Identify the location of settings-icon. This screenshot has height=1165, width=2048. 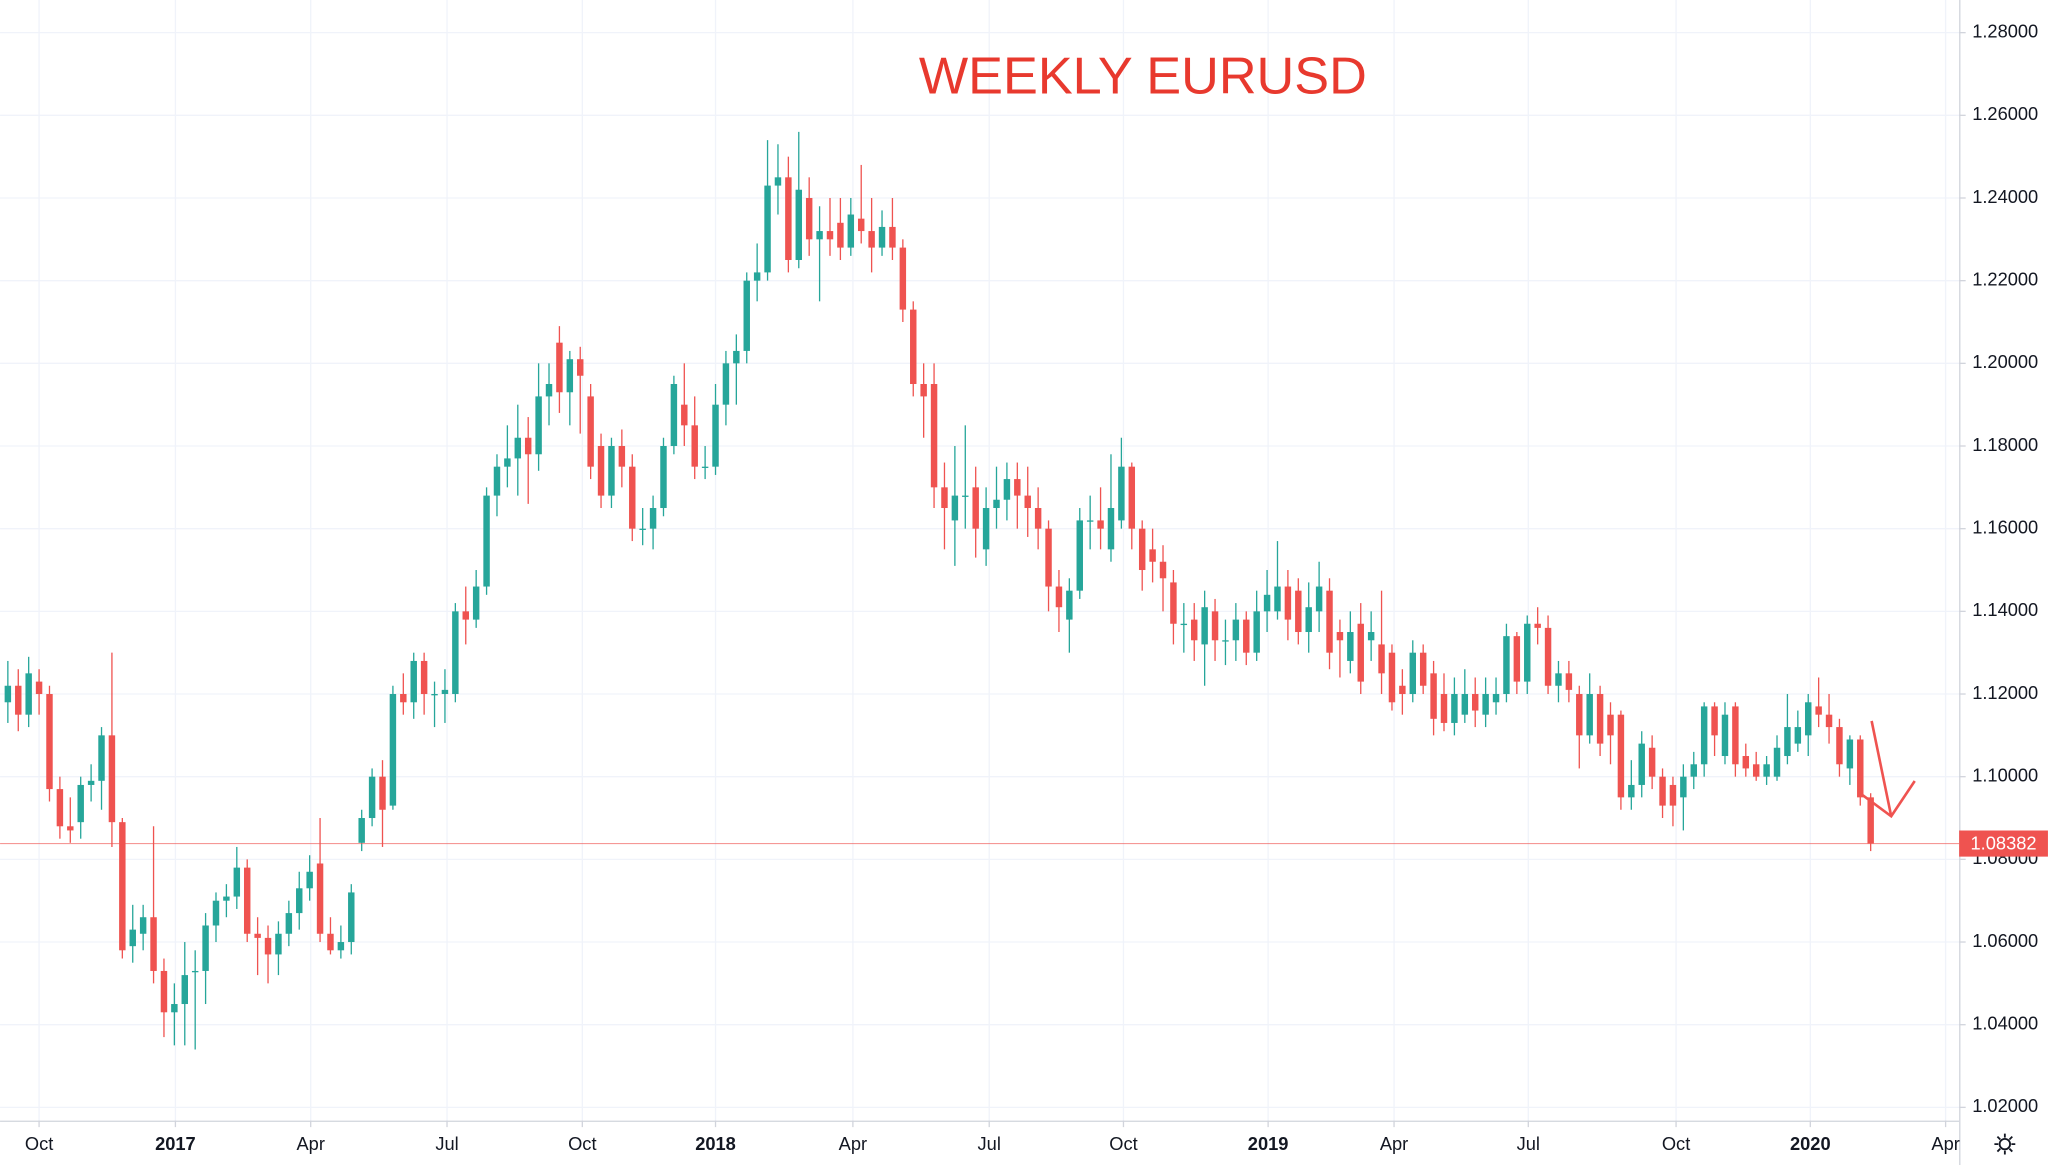
(2005, 1144).